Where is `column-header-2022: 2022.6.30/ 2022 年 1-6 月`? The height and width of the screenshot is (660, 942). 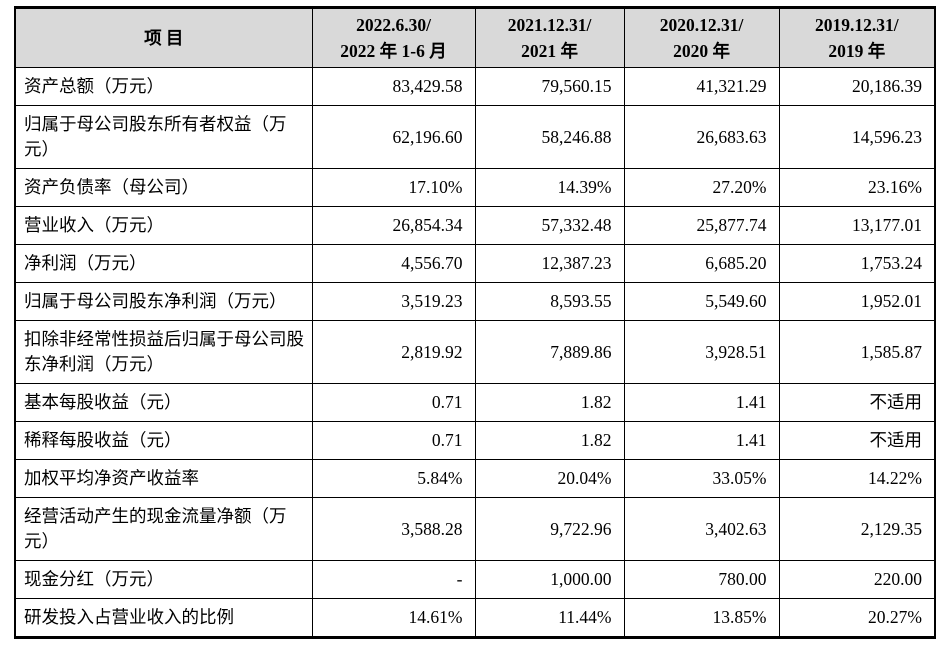 column-header-2022: 2022.6.30/ 2022 年 1-6 月 is located at coordinates (393, 37).